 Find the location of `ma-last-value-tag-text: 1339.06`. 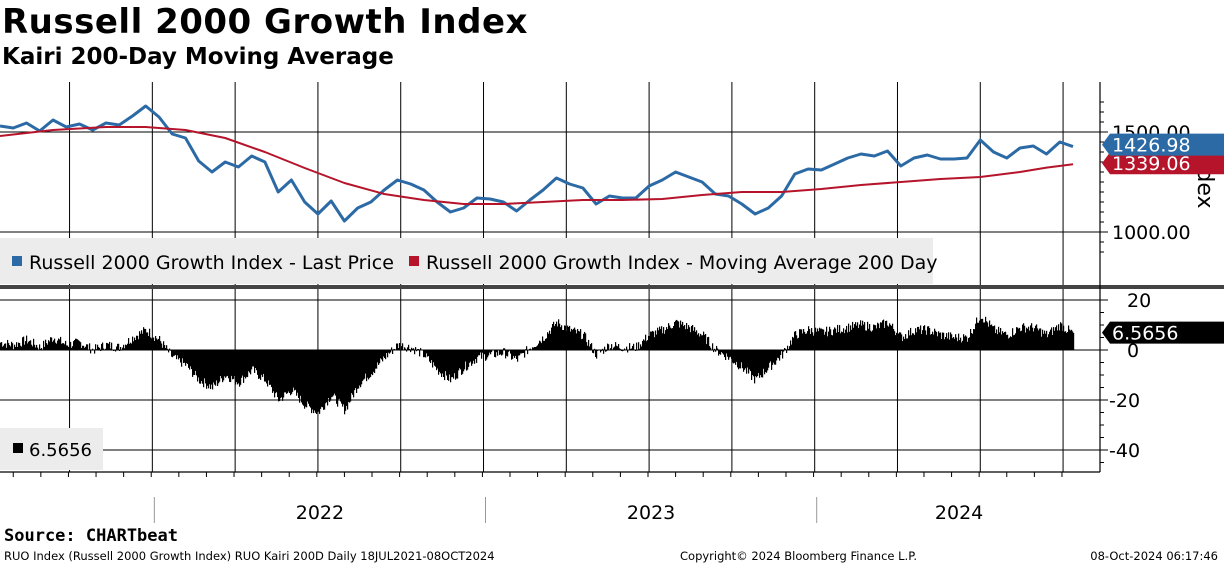

ma-last-value-tag-text: 1339.06 is located at coordinates (1151, 164).